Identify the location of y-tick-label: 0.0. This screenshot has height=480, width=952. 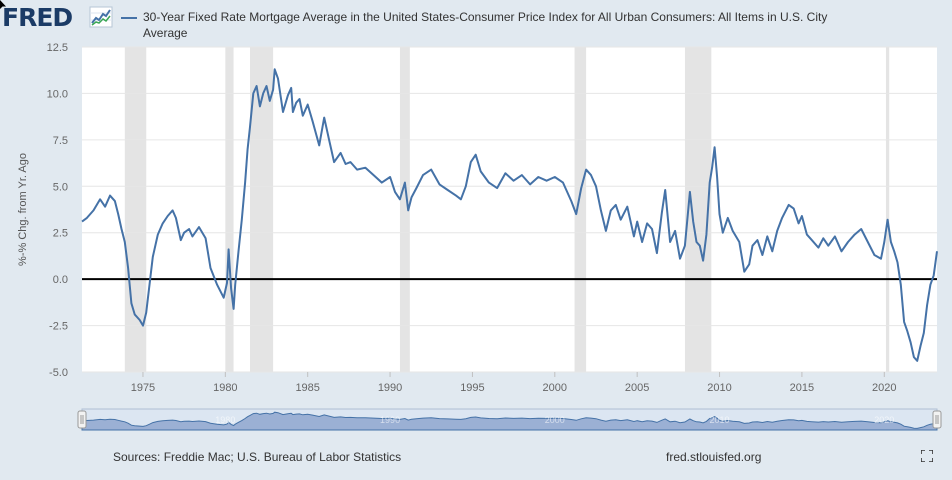
(60, 280).